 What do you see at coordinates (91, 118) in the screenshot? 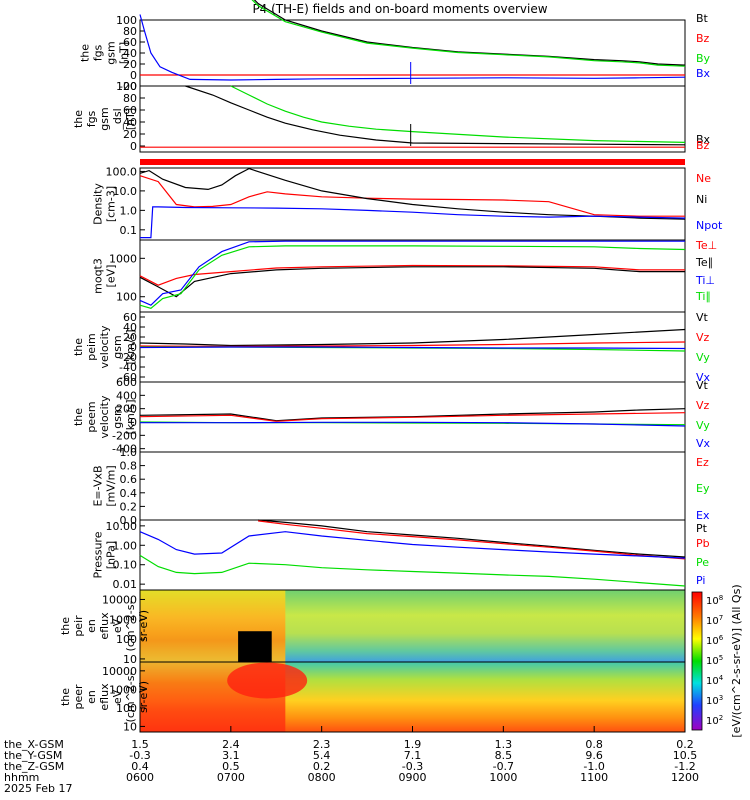
I see `y-axis-label: fgs` at bounding box center [91, 118].